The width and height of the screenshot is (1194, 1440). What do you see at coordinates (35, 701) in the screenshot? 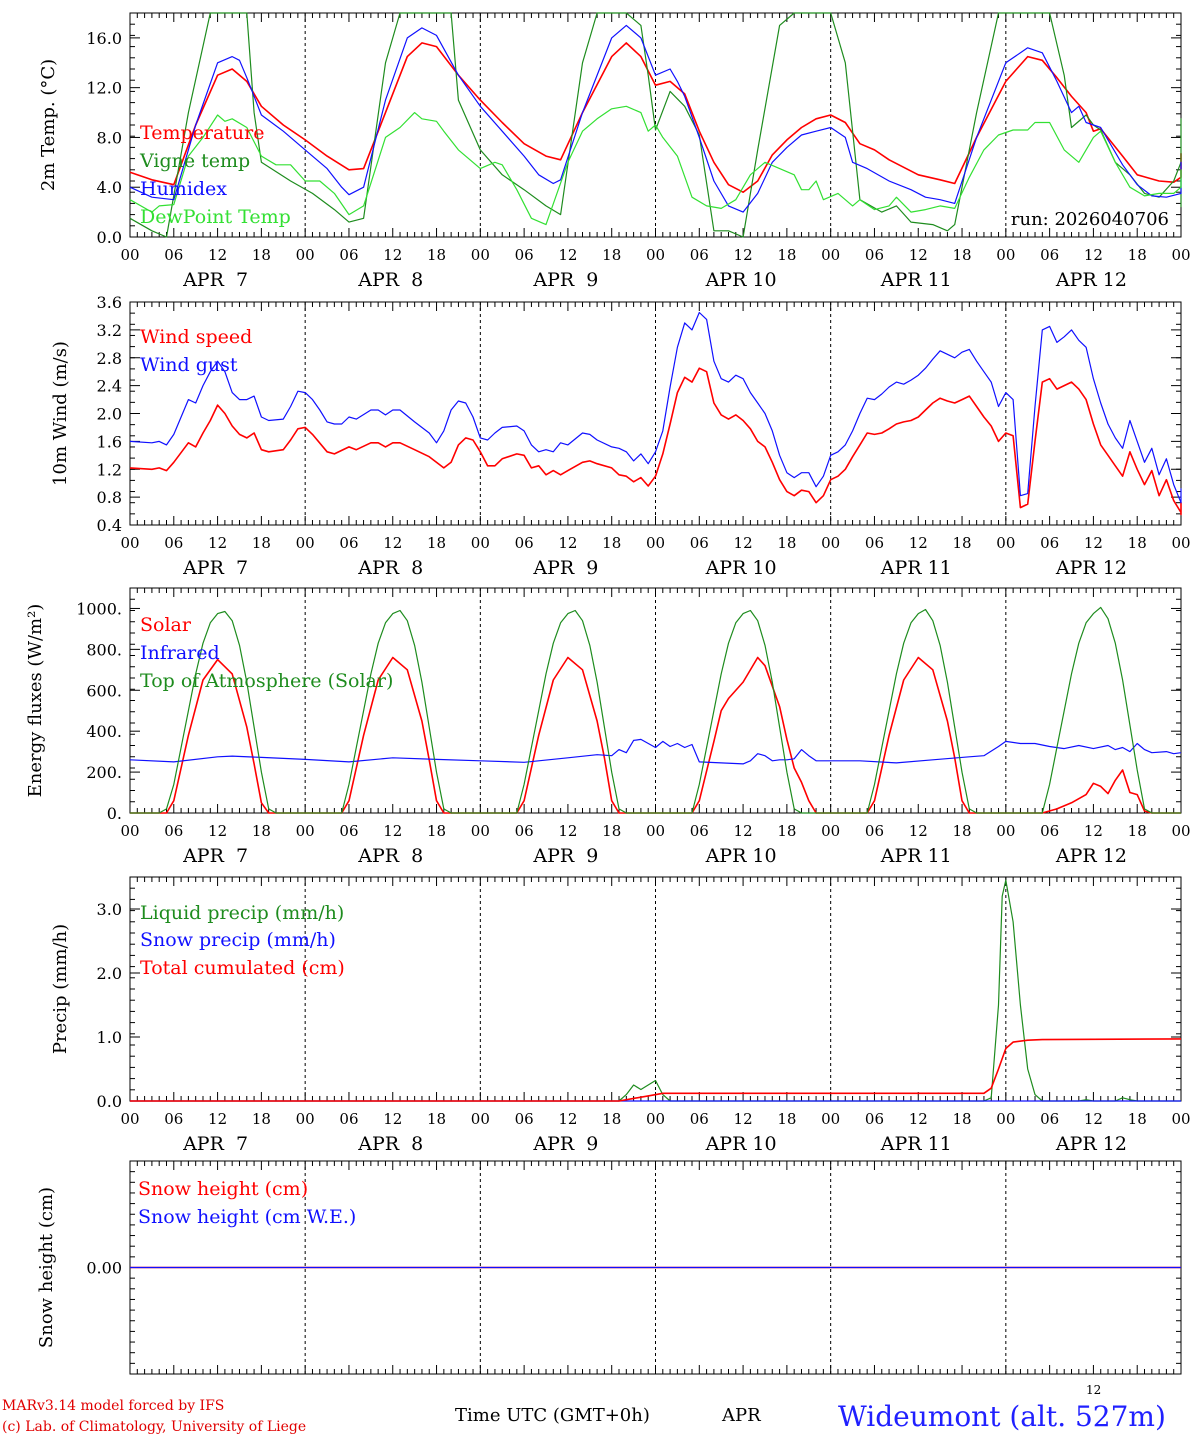
I see `y-axis-label: Energy fluxes (W/m²)` at bounding box center [35, 701].